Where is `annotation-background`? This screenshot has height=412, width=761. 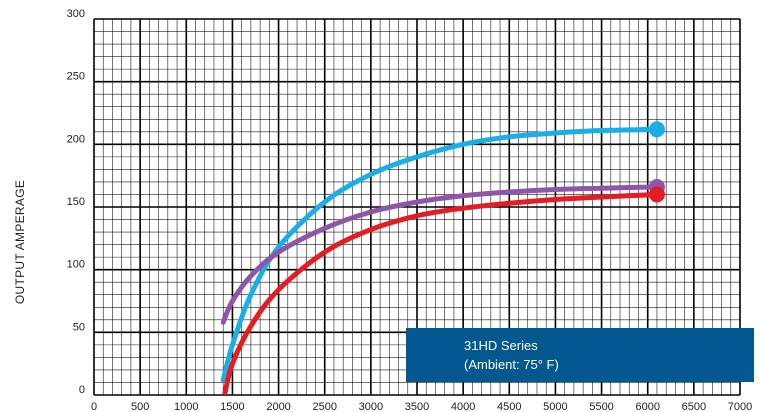 annotation-background is located at coordinates (580, 355).